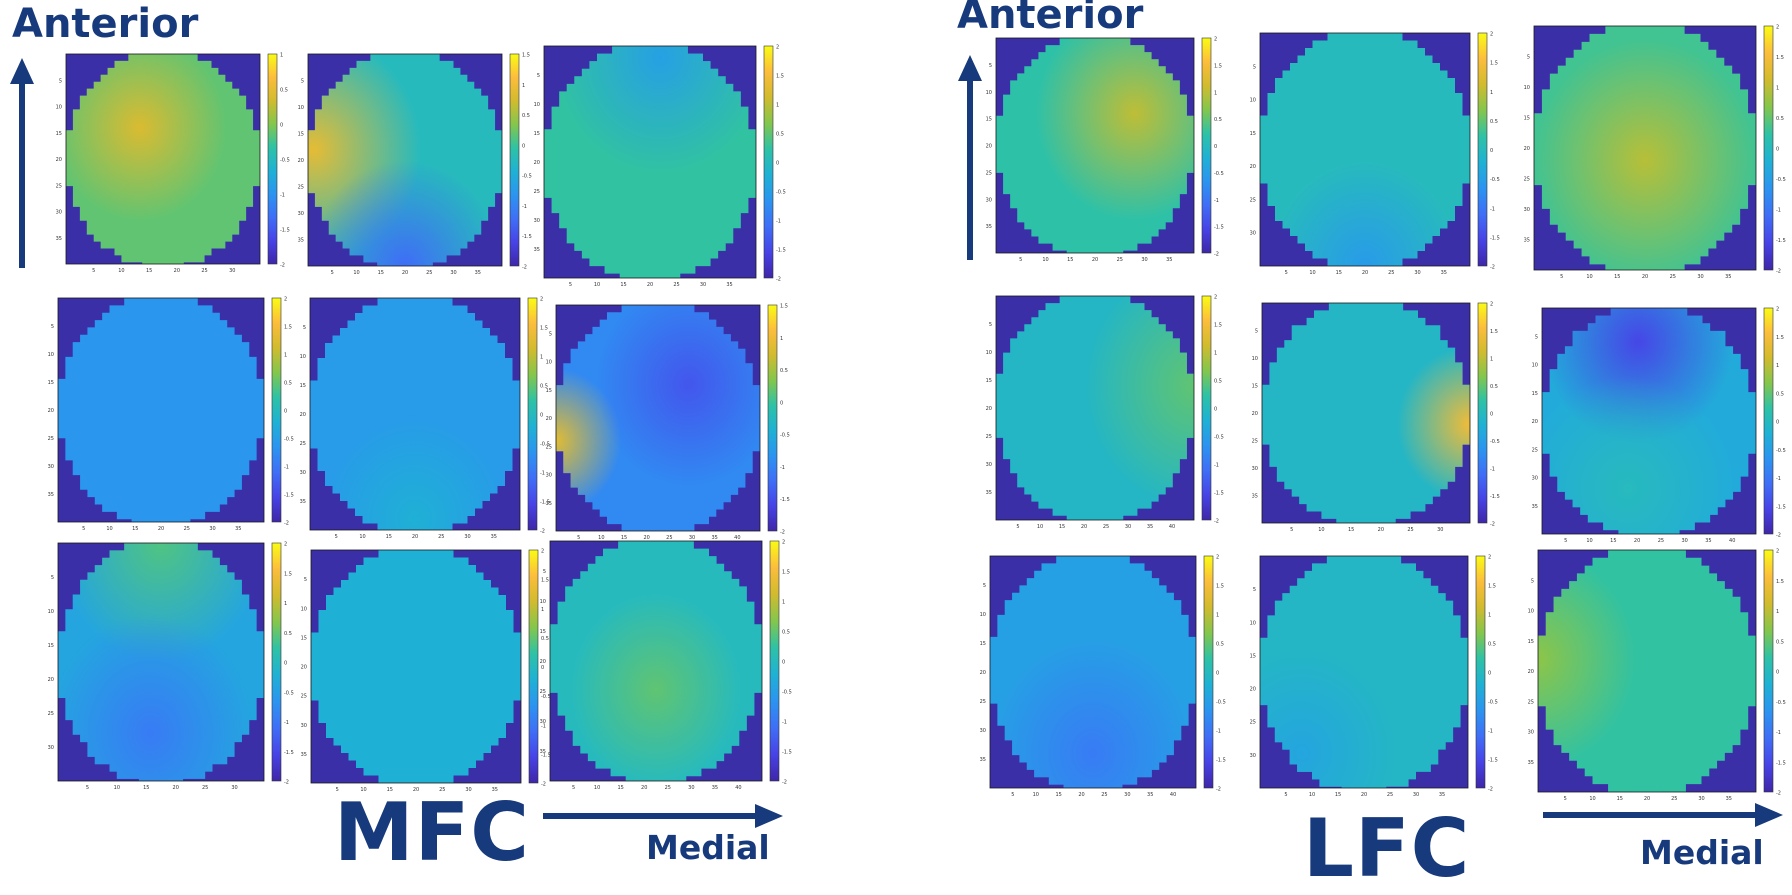  I want to click on x-tick-label: 40, so click(1732, 541).